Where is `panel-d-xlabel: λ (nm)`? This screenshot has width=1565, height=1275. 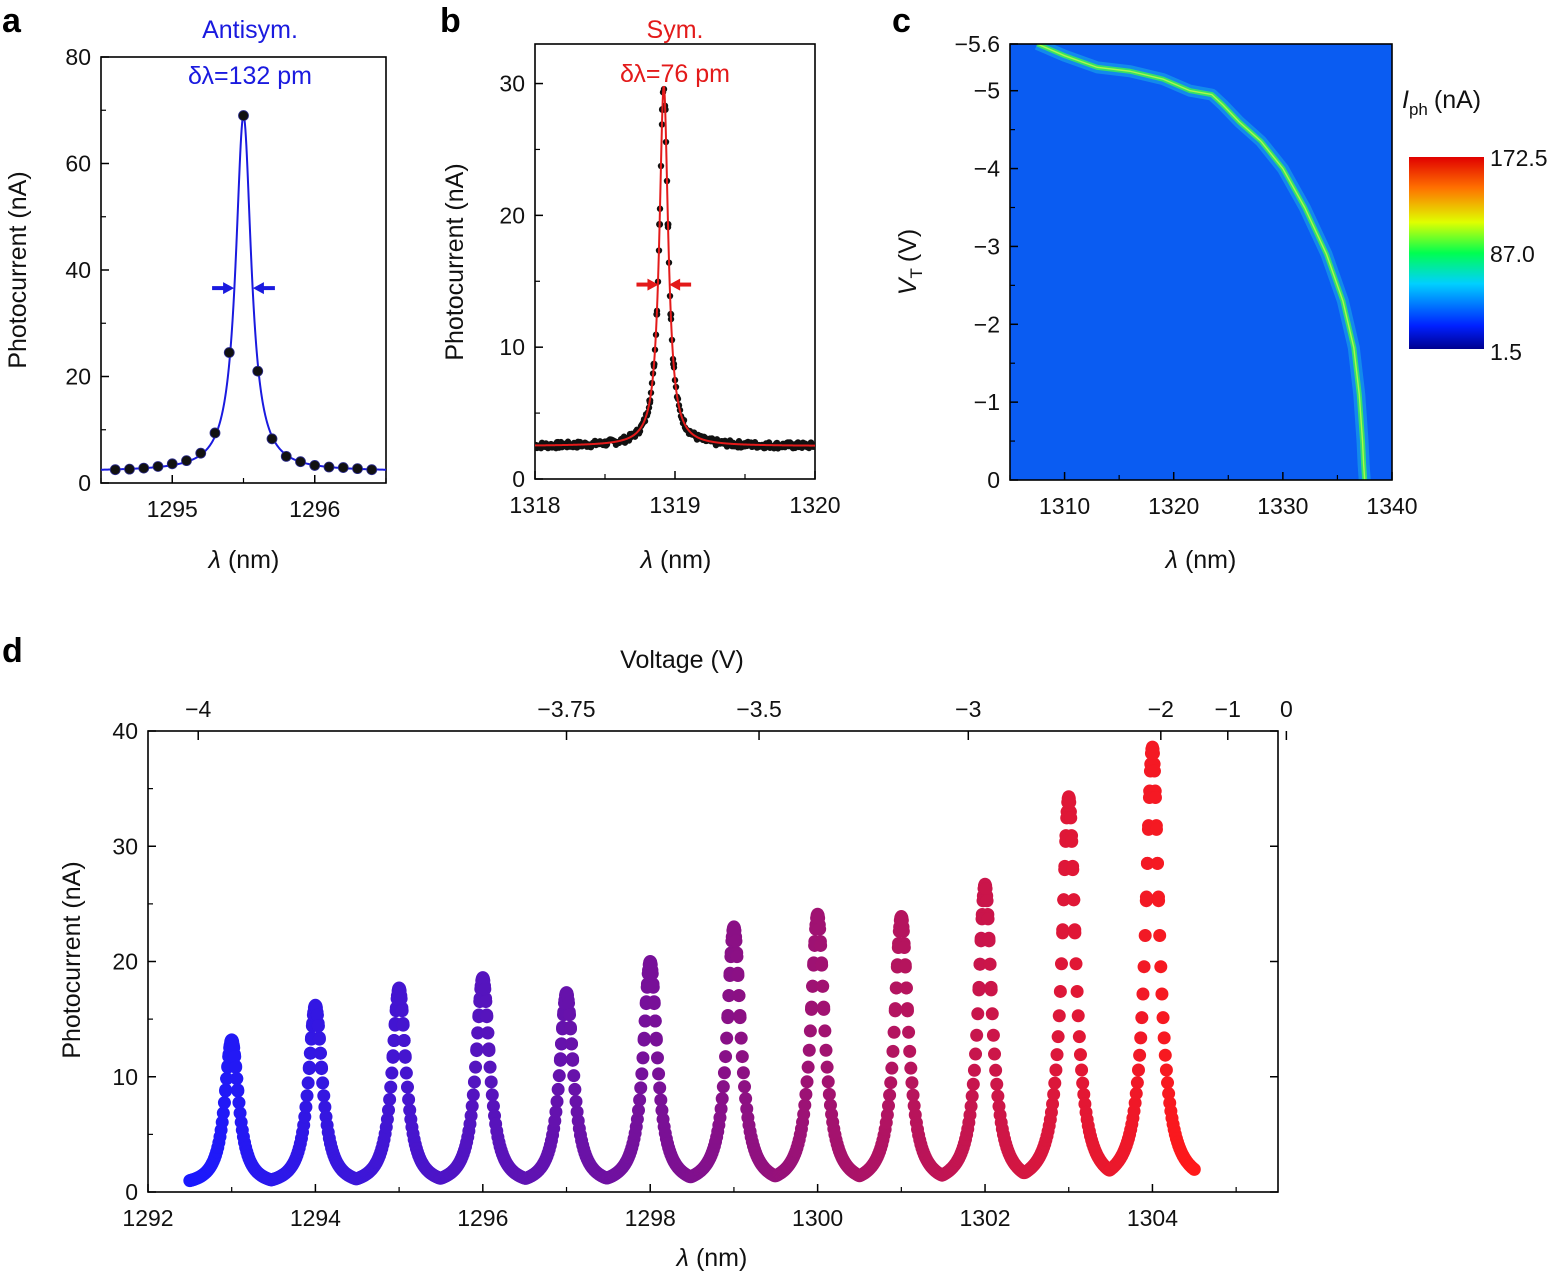 panel-d-xlabel: λ (nm) is located at coordinates (711, 1258).